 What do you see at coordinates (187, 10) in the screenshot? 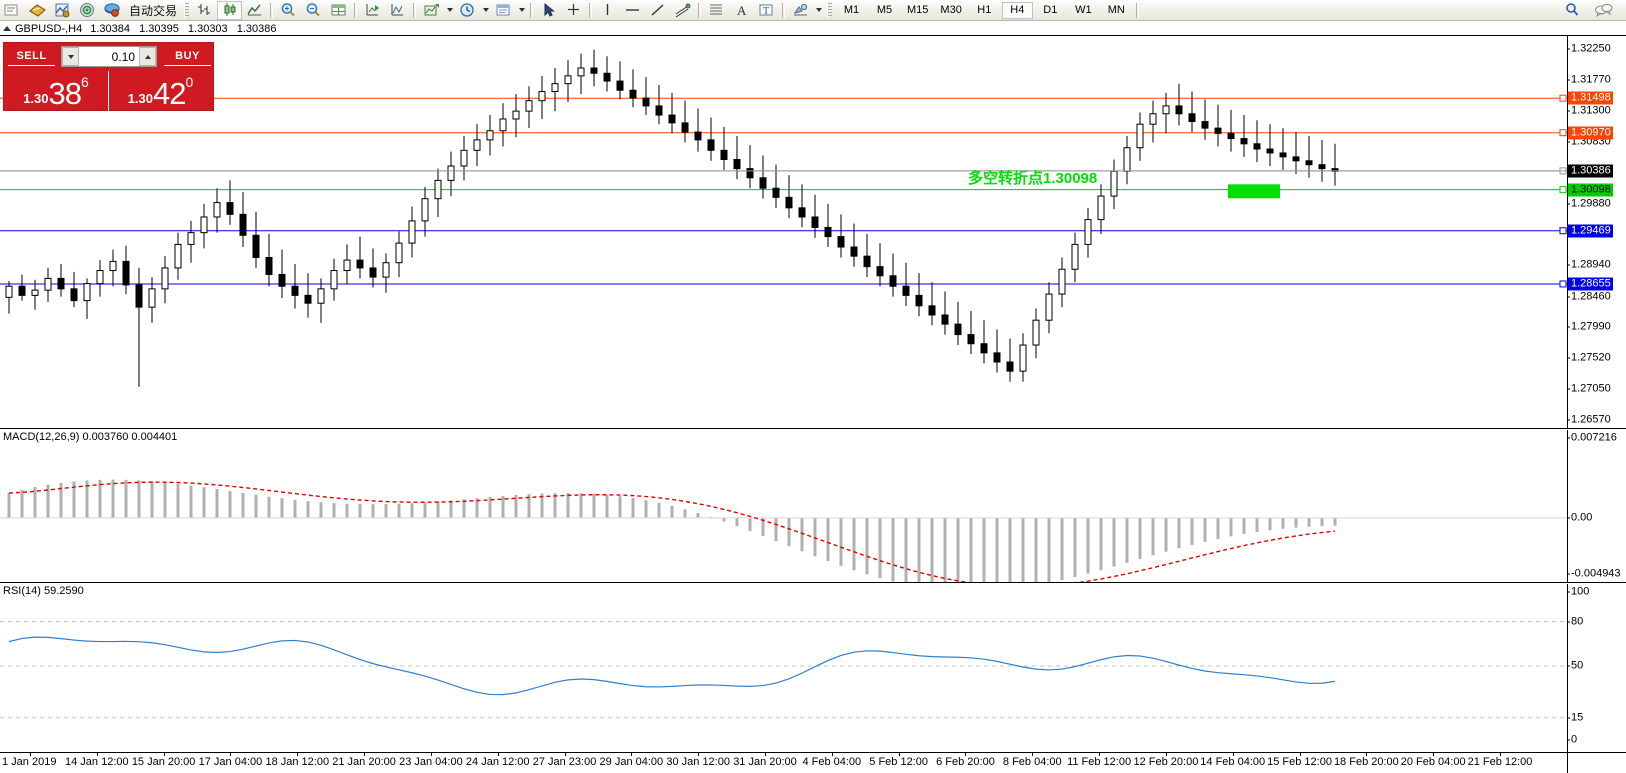
I see `toolbar-grip-chart` at bounding box center [187, 10].